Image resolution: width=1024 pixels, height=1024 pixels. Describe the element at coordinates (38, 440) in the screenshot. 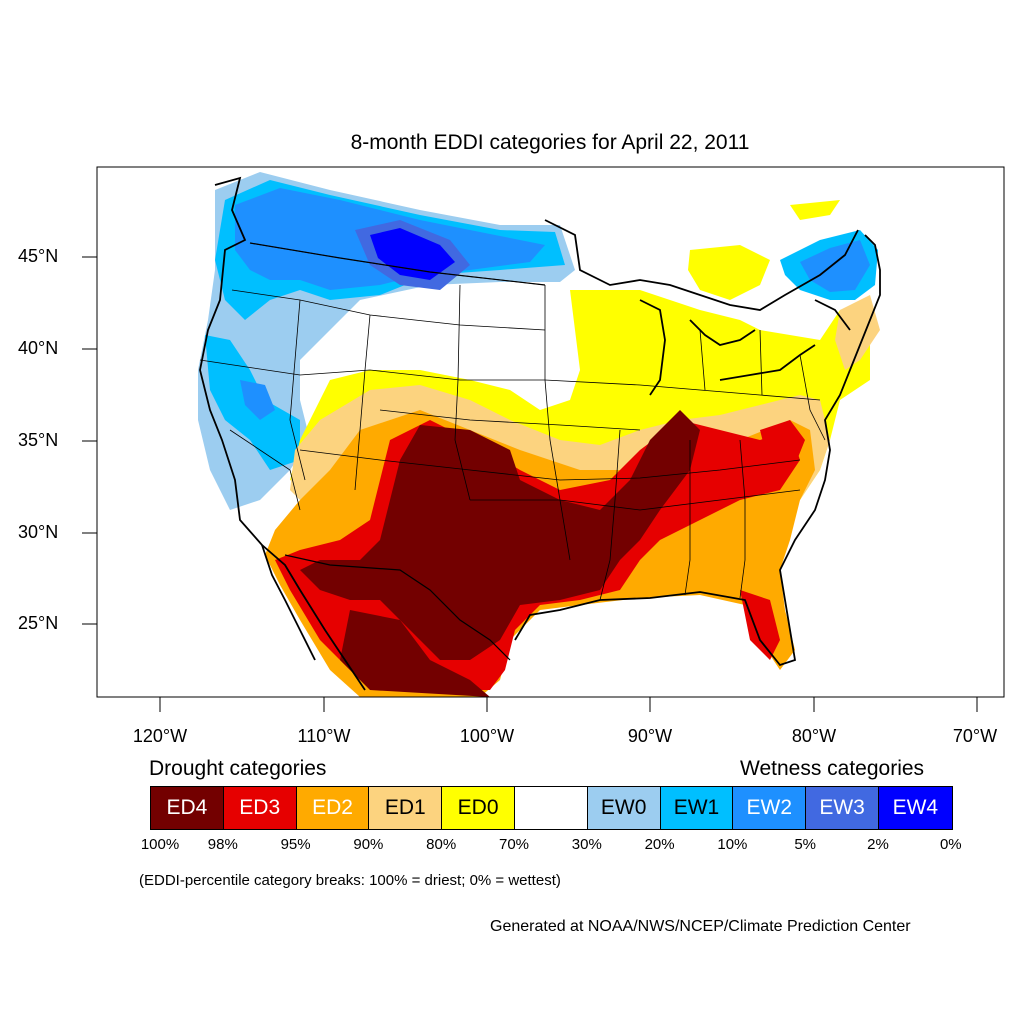

I see `lat-label-35n: 35°N` at that location.